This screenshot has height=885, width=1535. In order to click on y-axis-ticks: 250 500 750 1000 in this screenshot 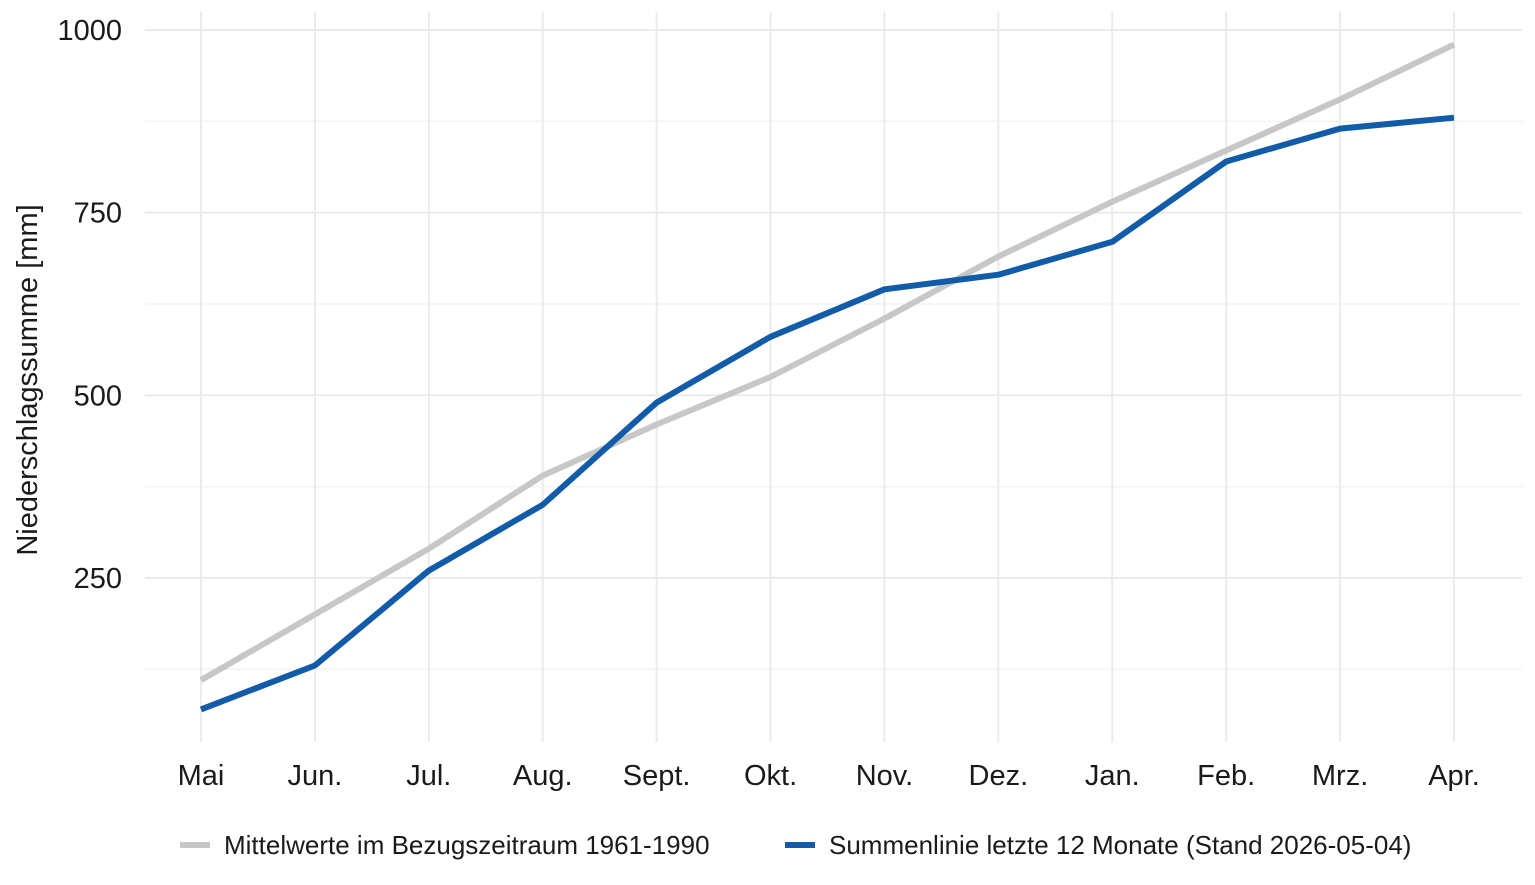, I will do `click(89, 305)`.